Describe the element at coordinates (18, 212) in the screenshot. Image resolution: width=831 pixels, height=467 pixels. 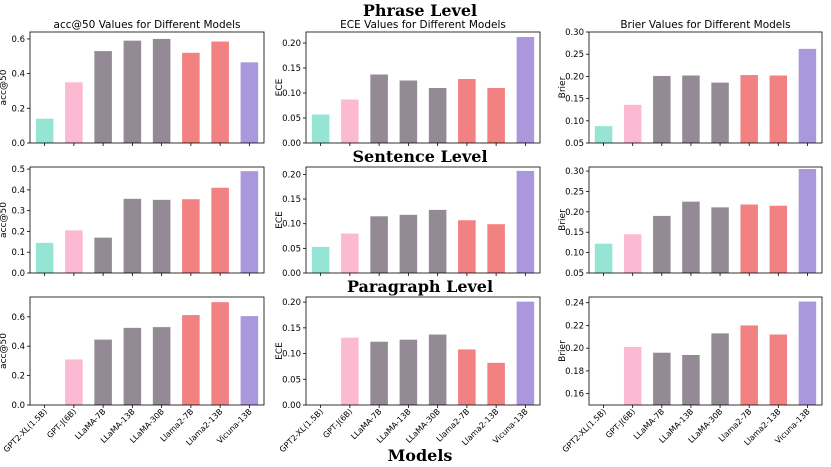
I see `y-tick-label: 0.3` at that location.